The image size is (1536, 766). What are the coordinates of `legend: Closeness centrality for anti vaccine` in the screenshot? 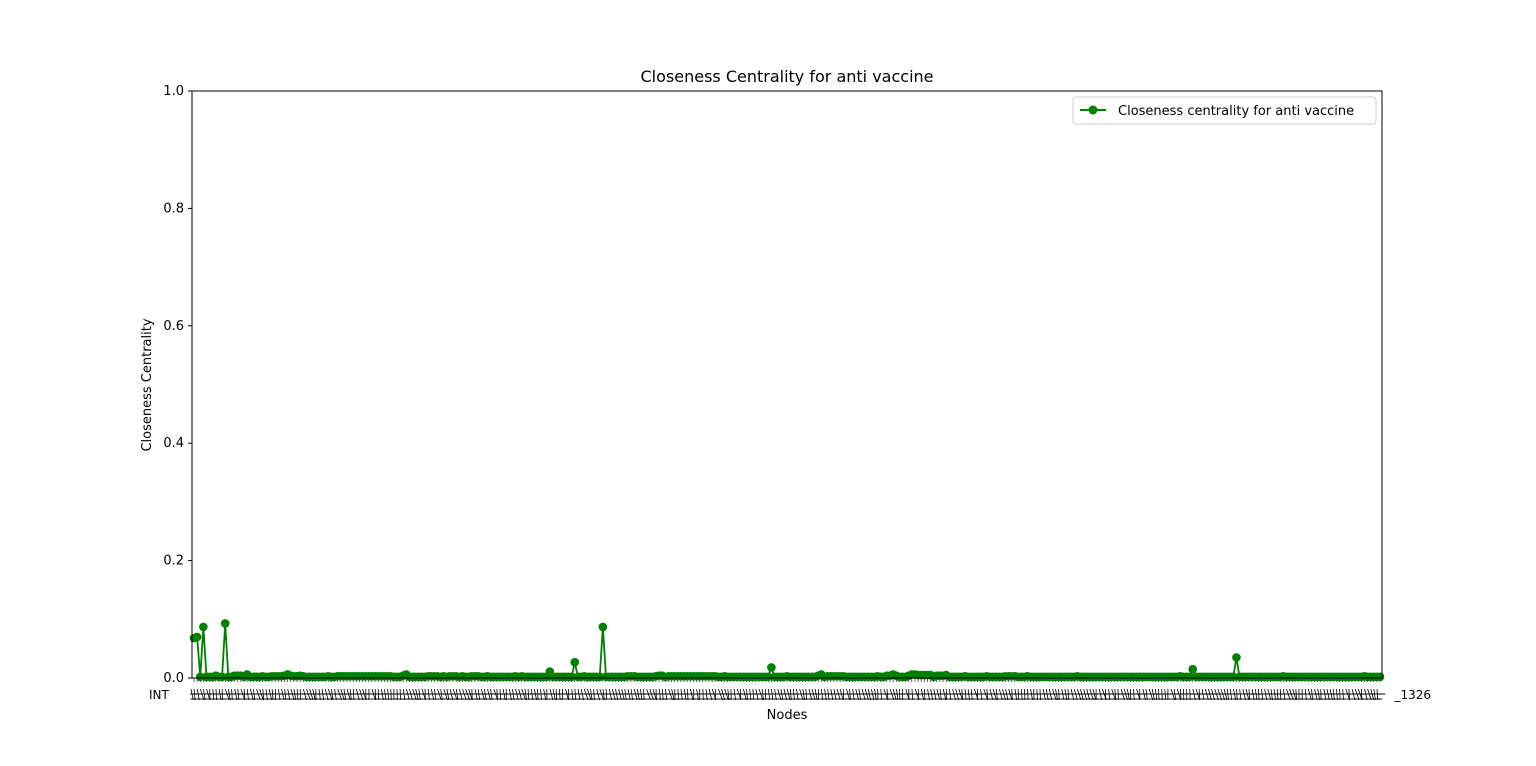 It's located at (1224, 110).